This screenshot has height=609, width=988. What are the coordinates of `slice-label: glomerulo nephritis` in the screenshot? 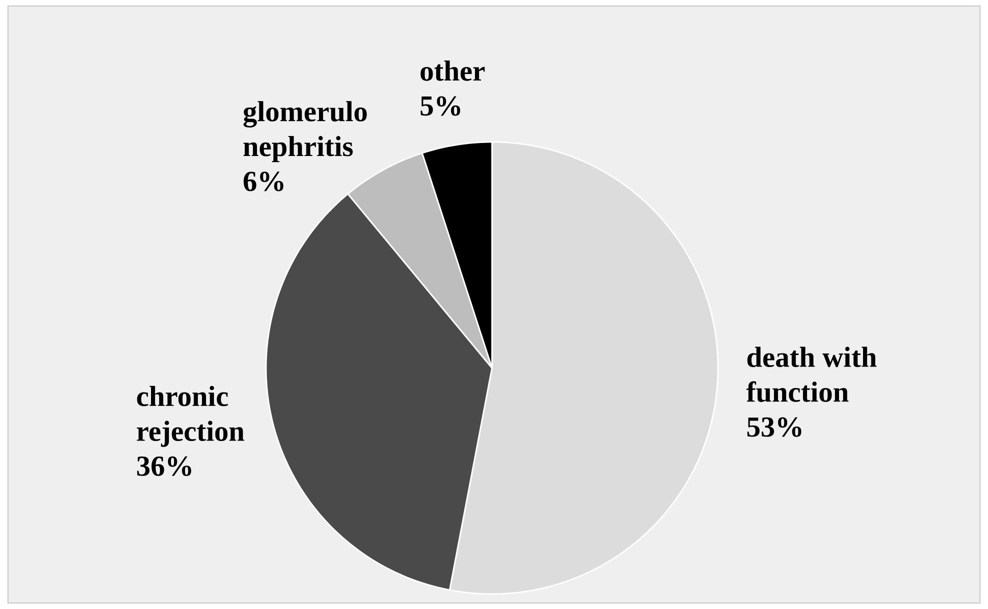 It's located at (305, 131).